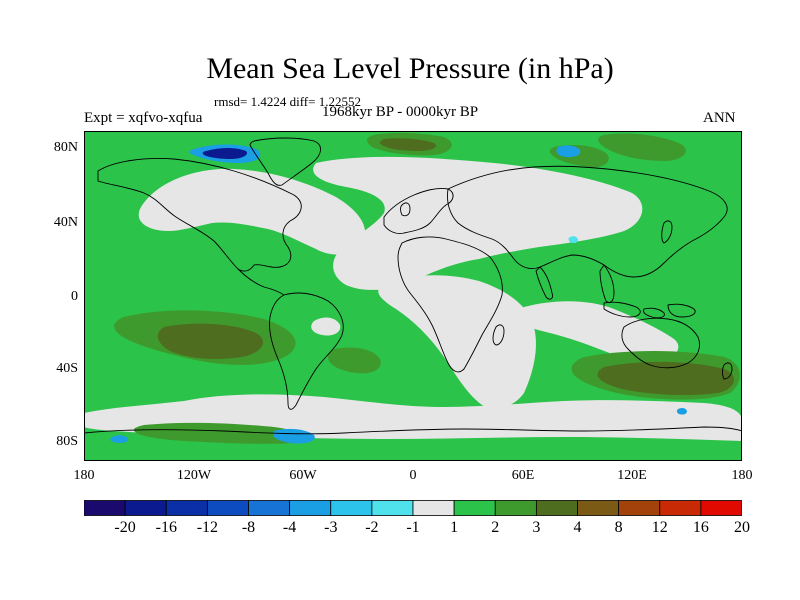 This screenshot has width=800, height=600. Describe the element at coordinates (618, 527) in the screenshot. I see `colorbar-tick-label: 8` at that location.